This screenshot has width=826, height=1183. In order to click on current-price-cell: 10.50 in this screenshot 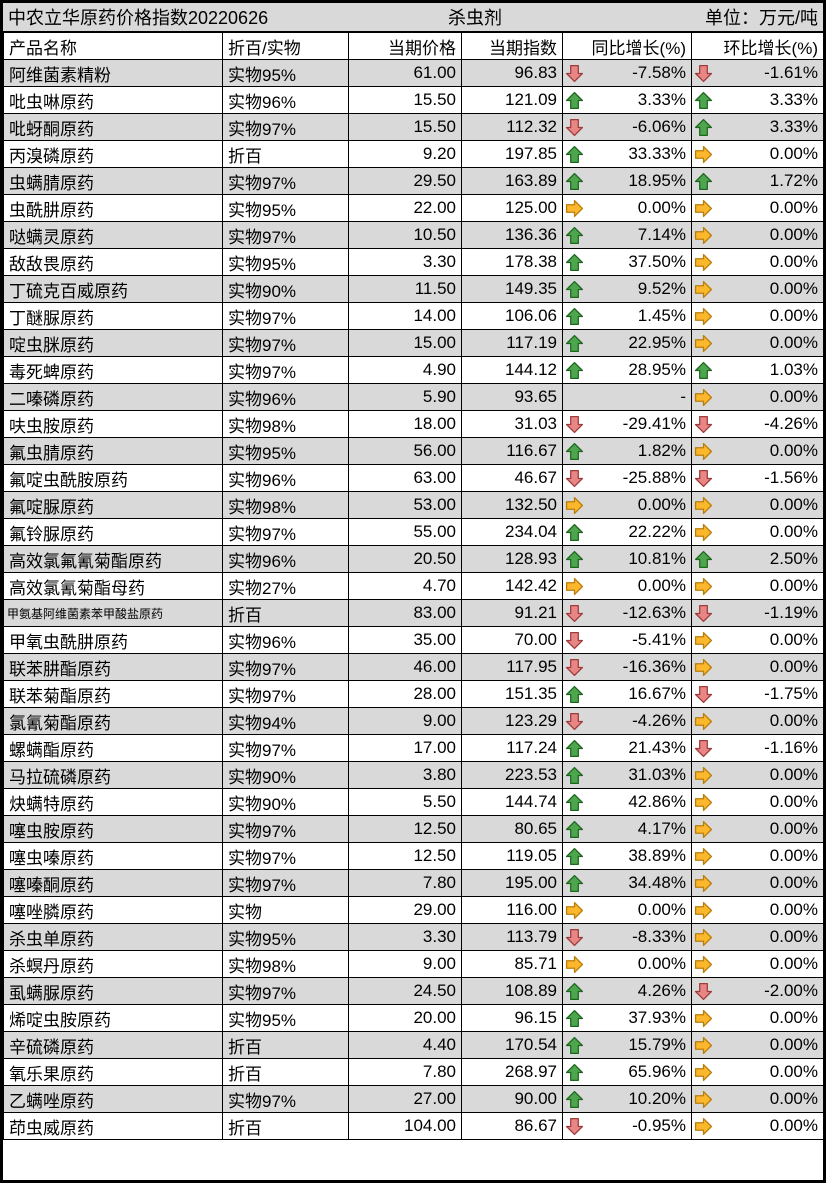, I will do `click(405, 235)`.